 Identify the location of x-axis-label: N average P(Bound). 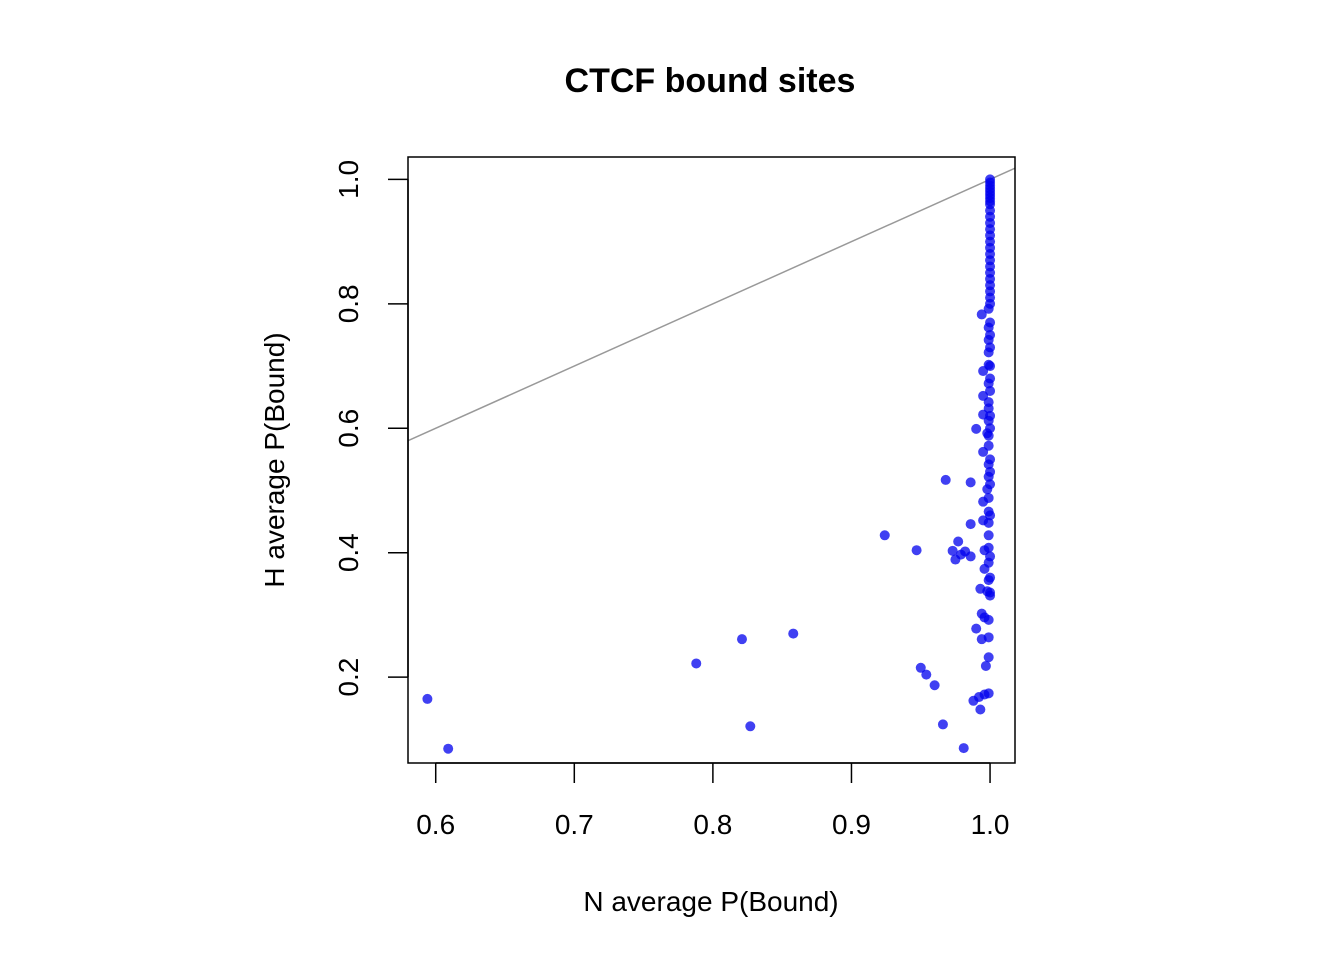
(710, 901).